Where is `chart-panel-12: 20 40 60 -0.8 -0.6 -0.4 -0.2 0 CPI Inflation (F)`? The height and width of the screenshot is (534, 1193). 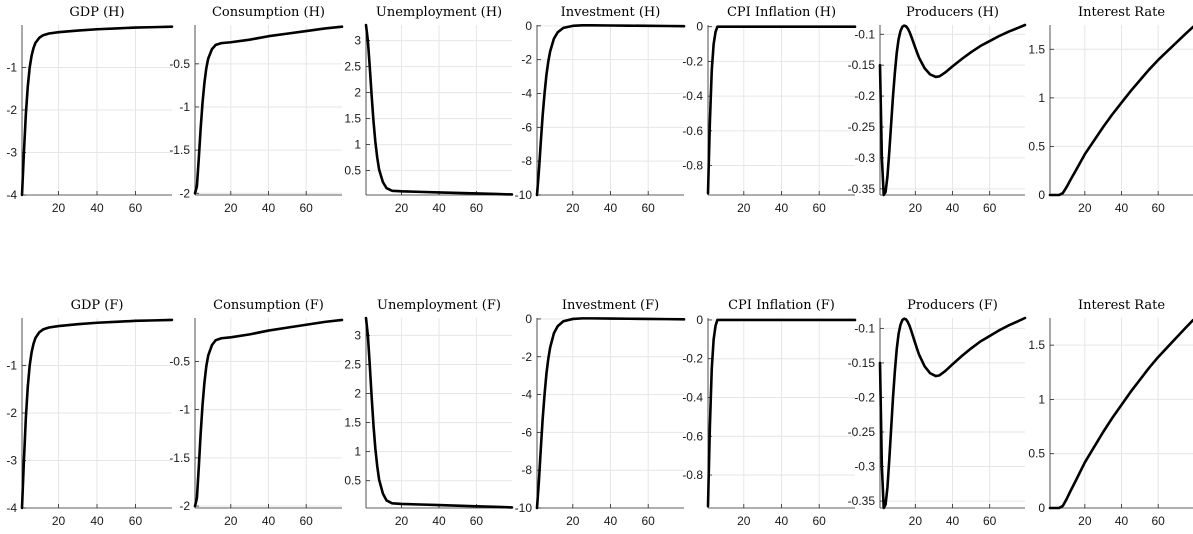
chart-panel-12: 20 40 60 -0.8 -0.6 -0.4 -0.2 0 CPI Inflation (F) is located at coordinates (769, 413).